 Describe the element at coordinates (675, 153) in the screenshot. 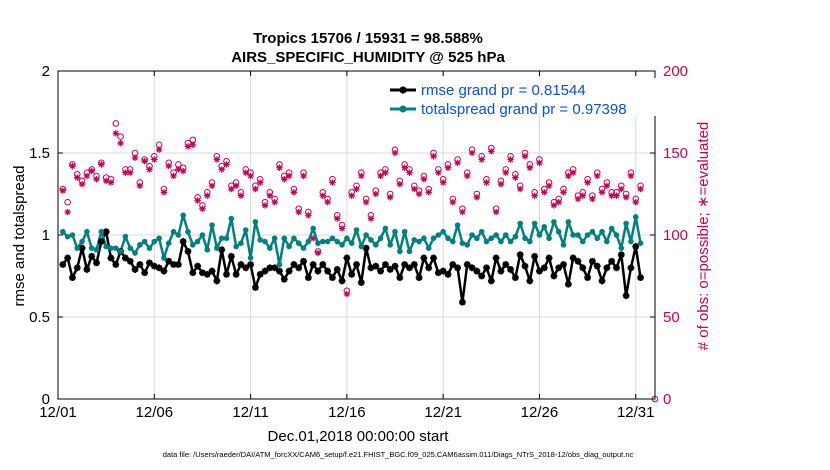

I see `y-right-tick-label: 150` at that location.